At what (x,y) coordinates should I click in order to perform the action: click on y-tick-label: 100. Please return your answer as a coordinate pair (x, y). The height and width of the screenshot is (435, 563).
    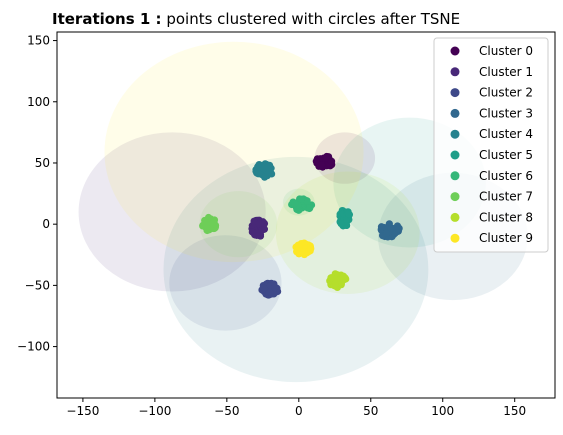
    Looking at the image, I should click on (38, 102).